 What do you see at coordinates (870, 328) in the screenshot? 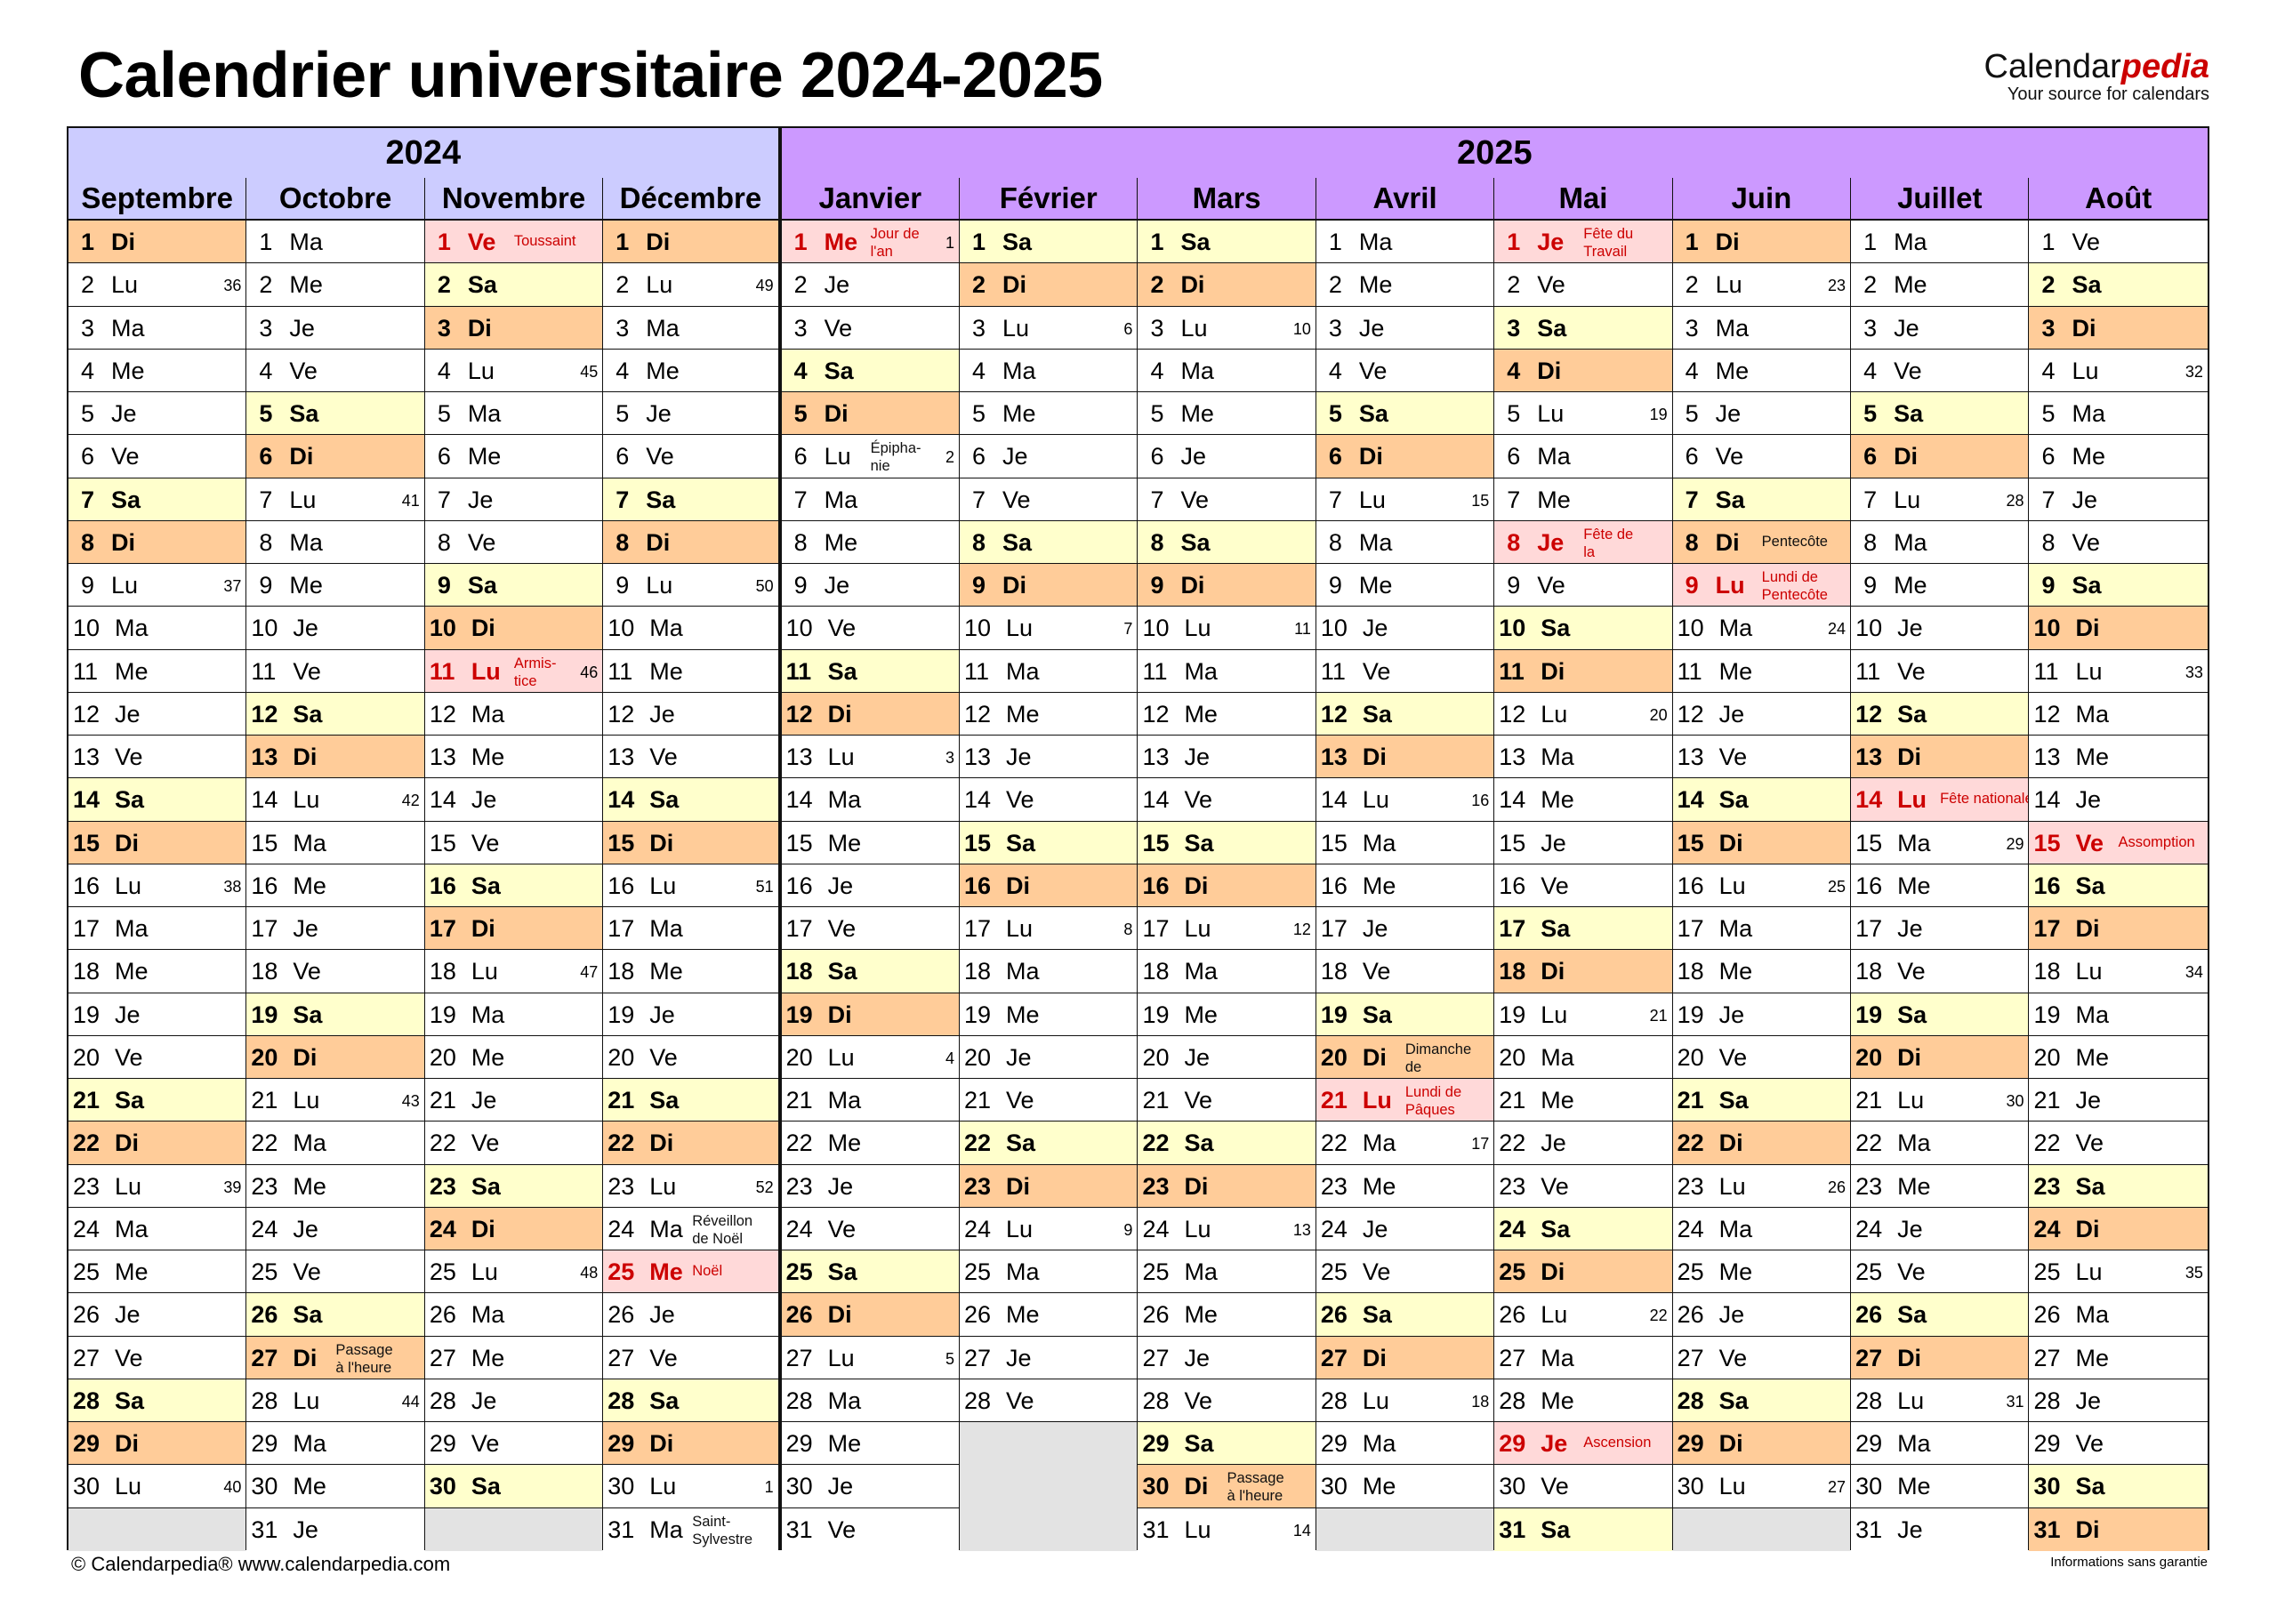
I see `day-cell: 3 Ve` at bounding box center [870, 328].